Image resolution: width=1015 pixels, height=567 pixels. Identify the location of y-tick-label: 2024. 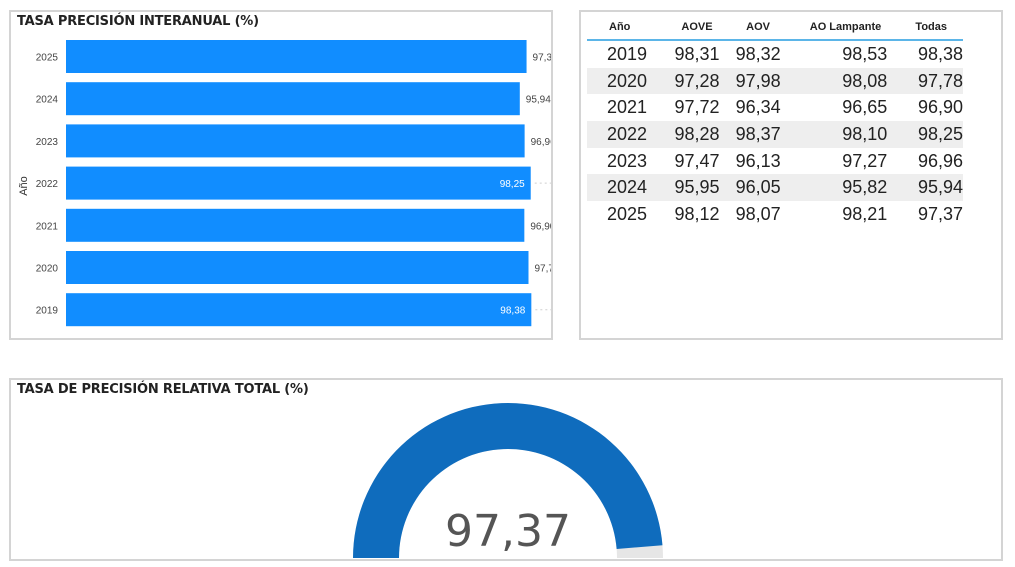
(47, 100).